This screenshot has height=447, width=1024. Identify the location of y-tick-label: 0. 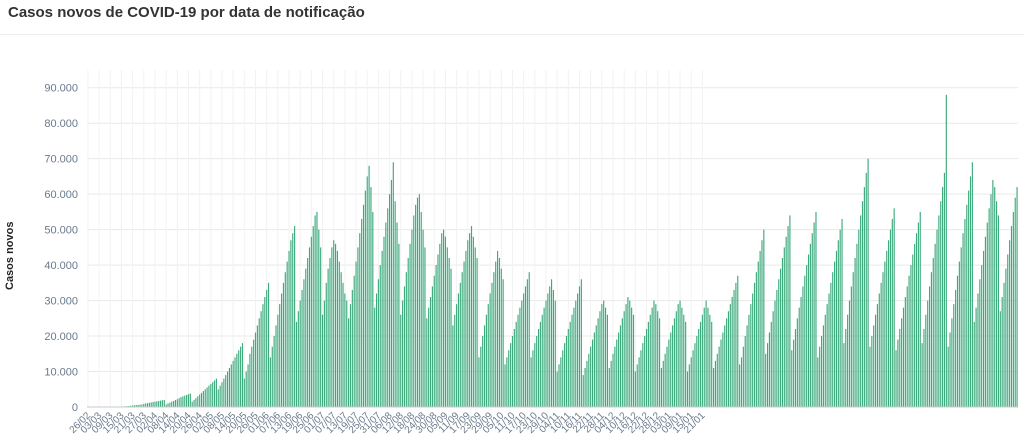
(75, 408).